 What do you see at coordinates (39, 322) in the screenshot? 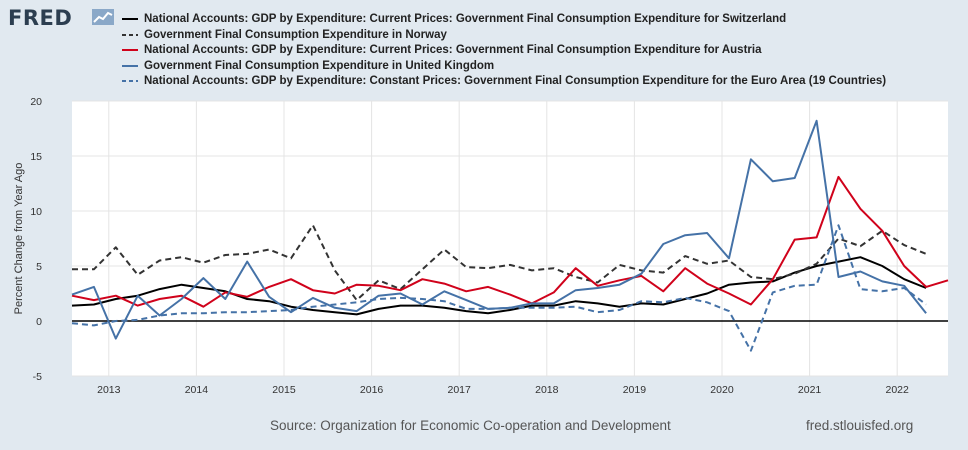
I see `y-tick-label: 0` at bounding box center [39, 322].